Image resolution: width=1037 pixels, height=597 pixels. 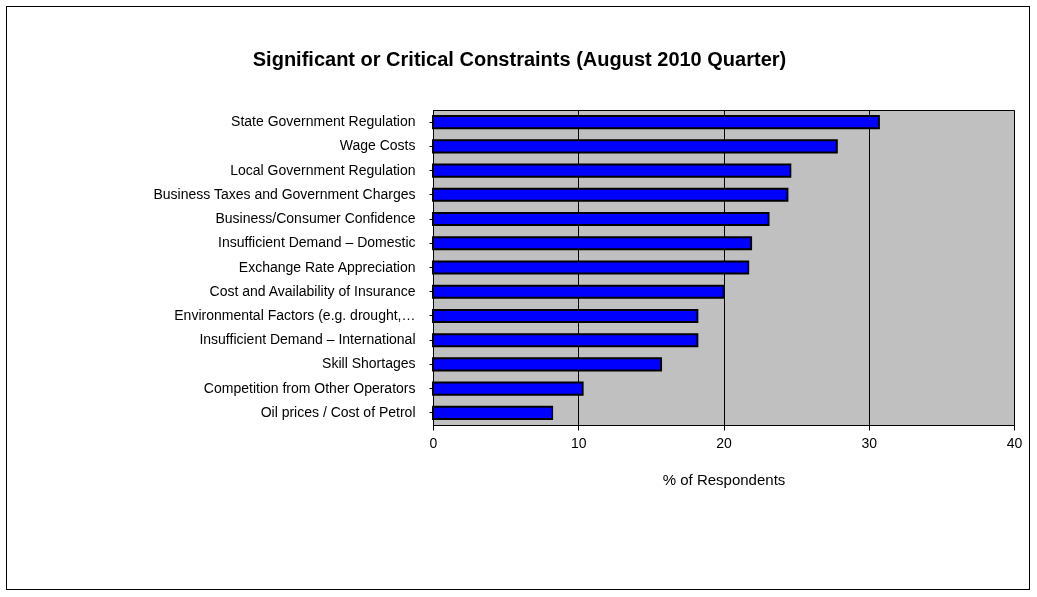 What do you see at coordinates (433, 442) in the screenshot?
I see `x-tick-label: 0` at bounding box center [433, 442].